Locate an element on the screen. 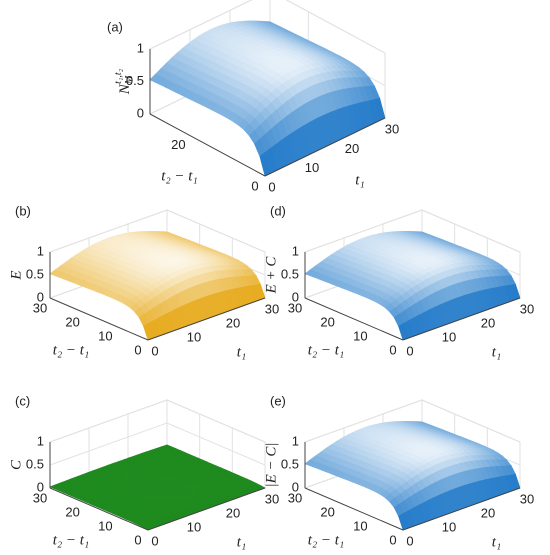 The height and width of the screenshot is (555, 550). panel-label: (b) is located at coordinates (23, 210).